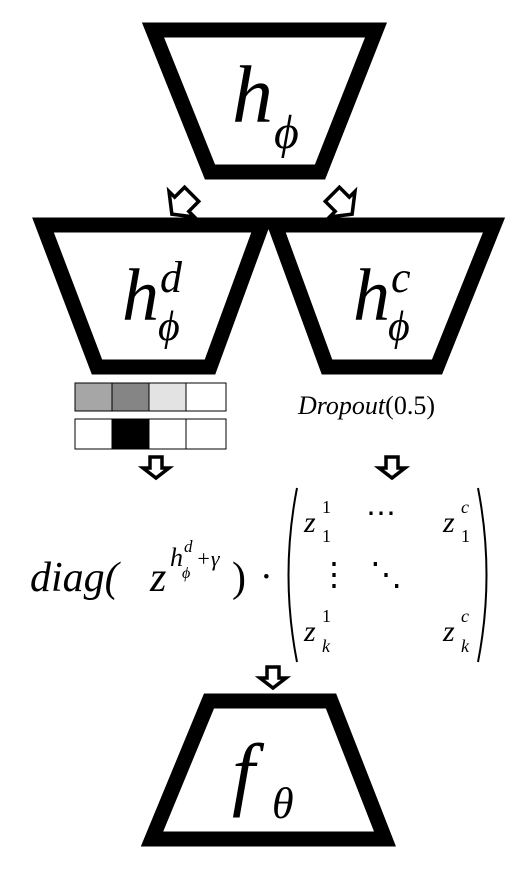 The width and height of the screenshot is (530, 870). I want to click on diag-base: z, so click(157, 578).